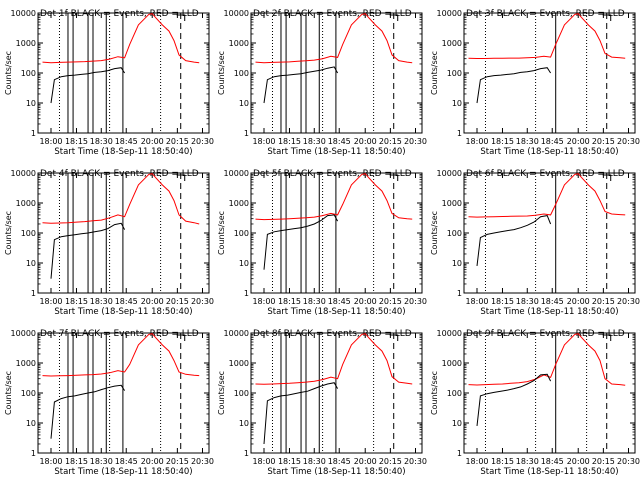  I want to click on panel-title: Det 8f BLACK = Events, RED = LLD, so click(332, 334).